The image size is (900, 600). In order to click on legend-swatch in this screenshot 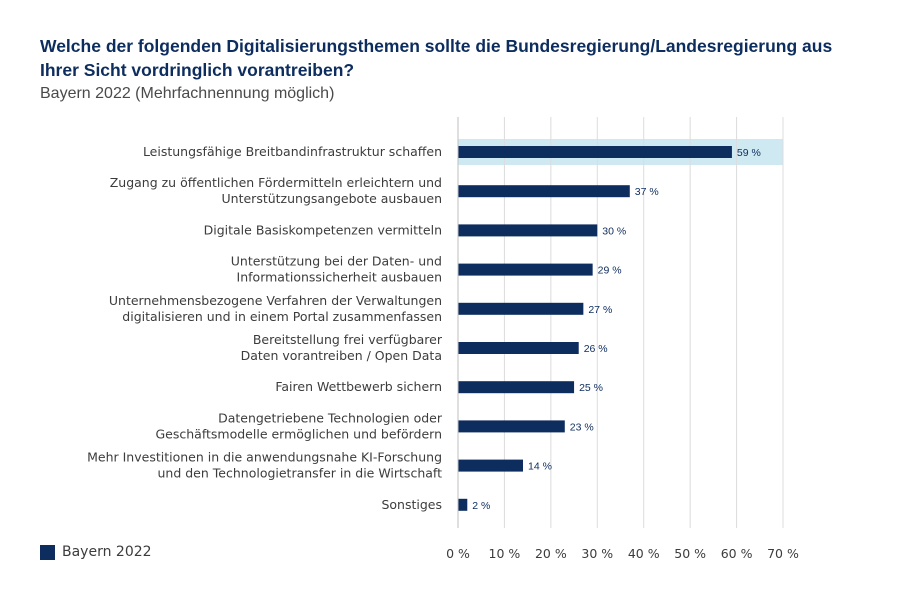, I will do `click(47, 552)`.